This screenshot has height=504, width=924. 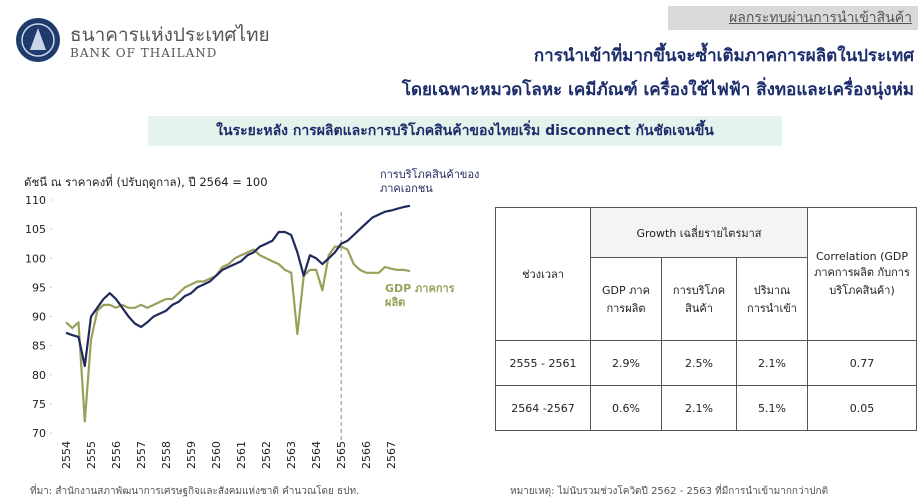 I want to click on logo, so click(x=38, y=40).